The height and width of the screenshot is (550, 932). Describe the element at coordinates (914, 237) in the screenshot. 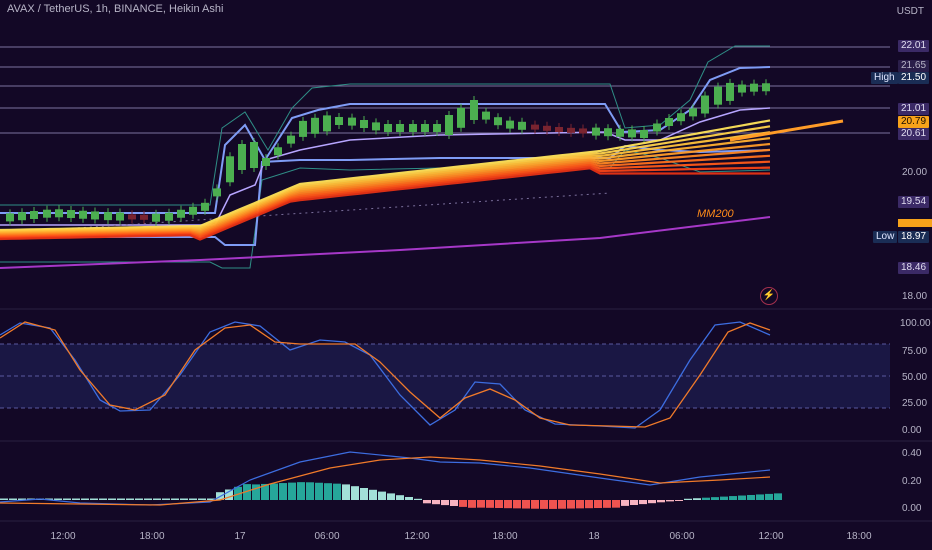

I see `low-price-tag: 18.97` at that location.